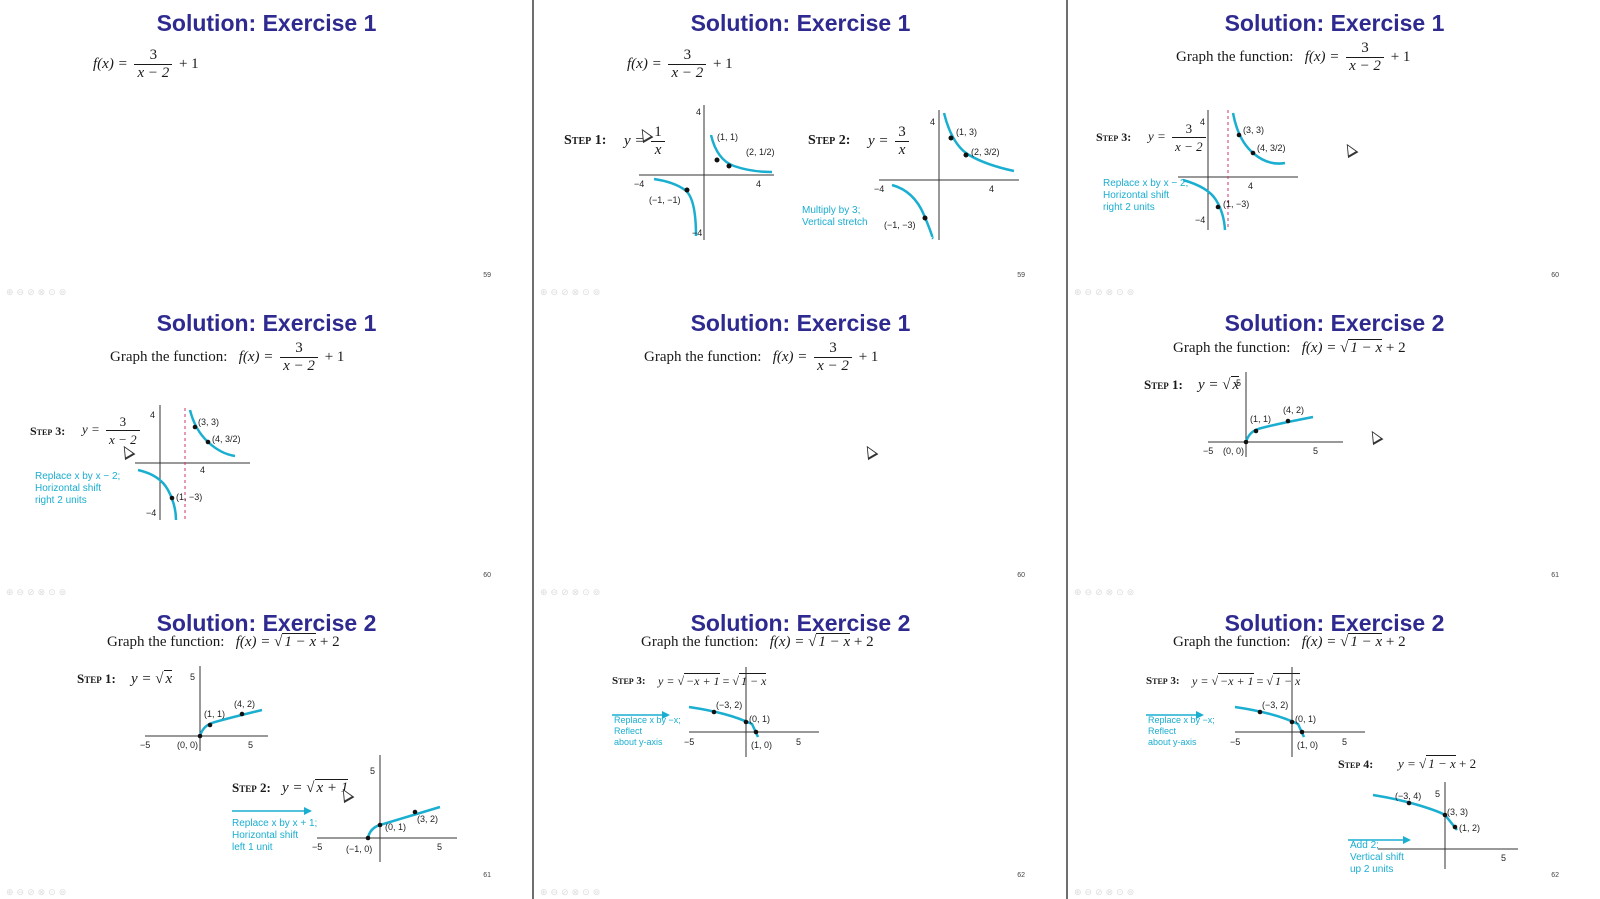 This screenshot has width=1600, height=899. I want to click on mouse-cursor, so click(1350, 149).